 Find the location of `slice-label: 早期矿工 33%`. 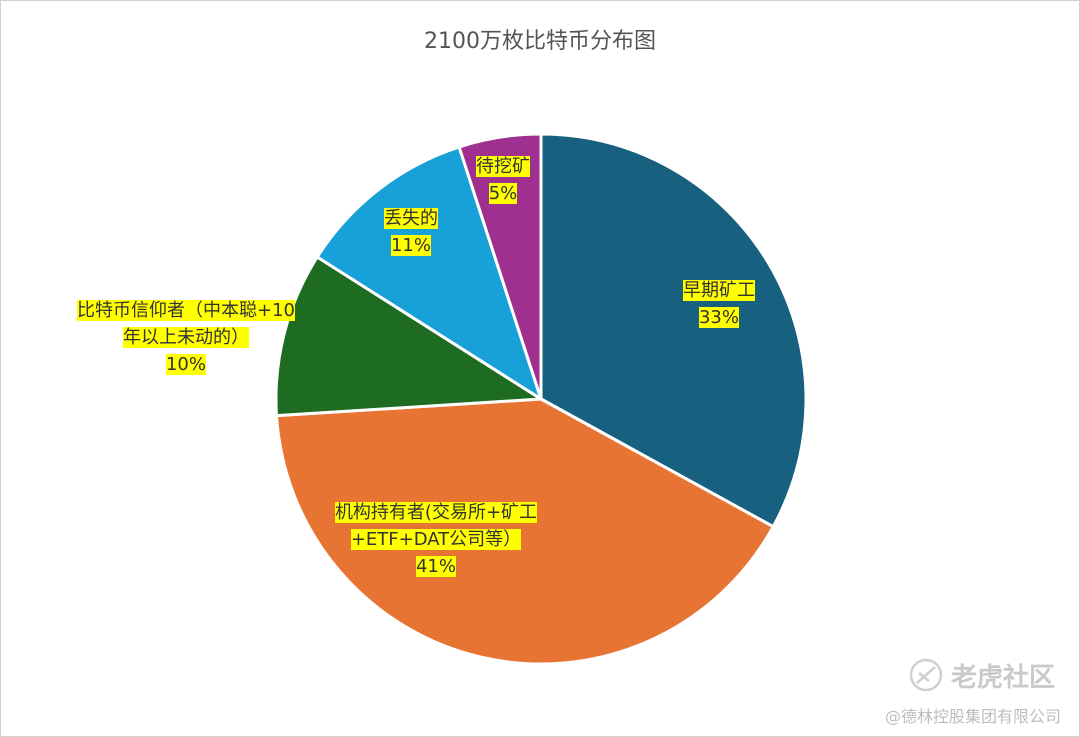

slice-label: 早期矿工 33% is located at coordinates (719, 304).